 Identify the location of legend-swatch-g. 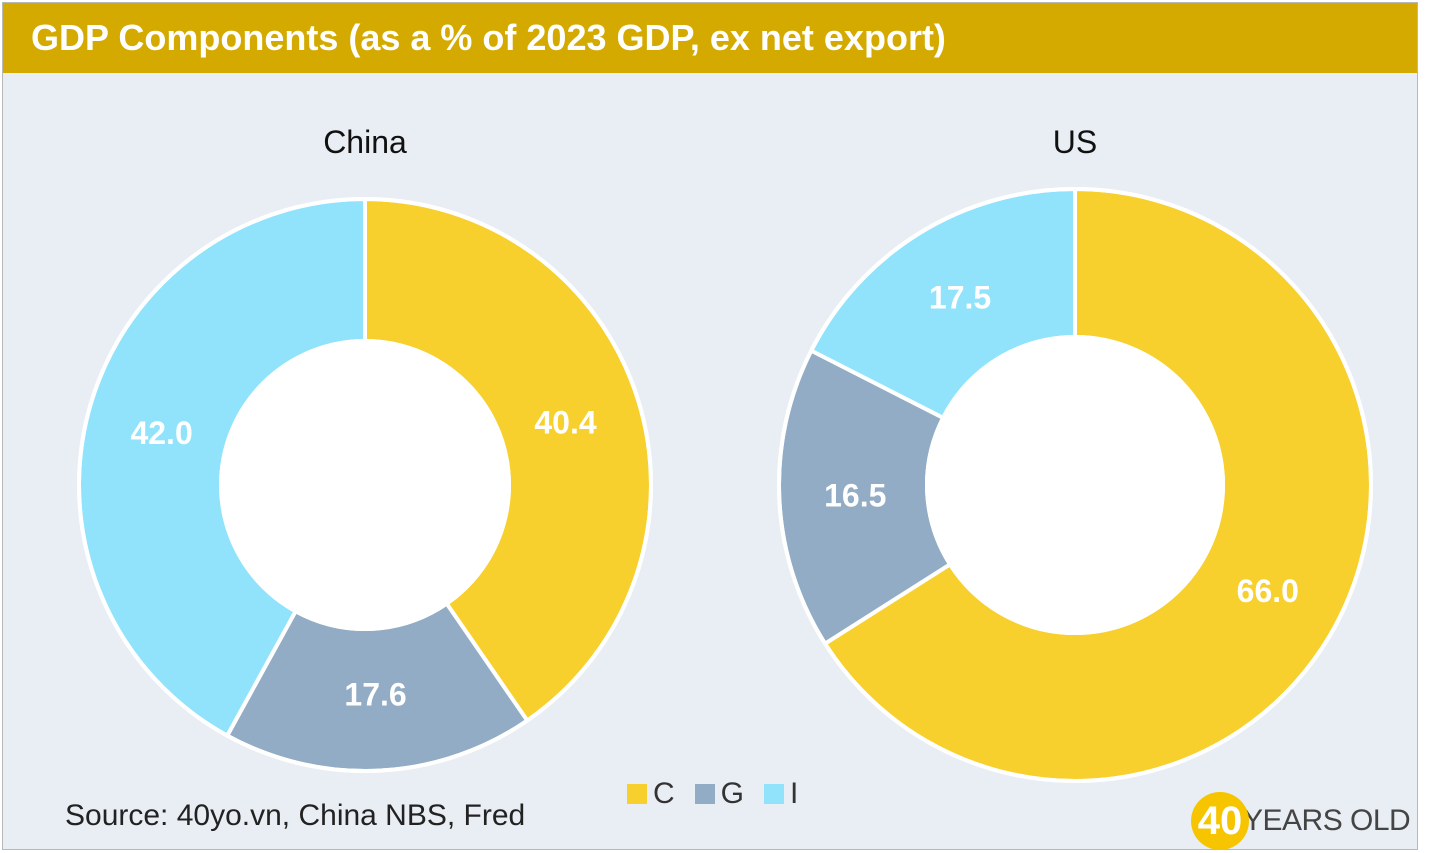
(704, 794).